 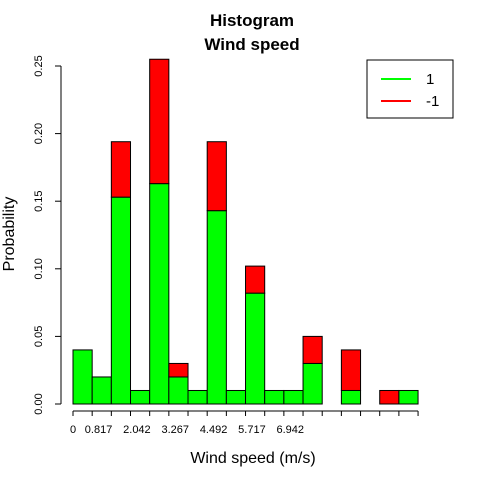 What do you see at coordinates (73, 430) in the screenshot?
I see `x-tick-label: 0` at bounding box center [73, 430].